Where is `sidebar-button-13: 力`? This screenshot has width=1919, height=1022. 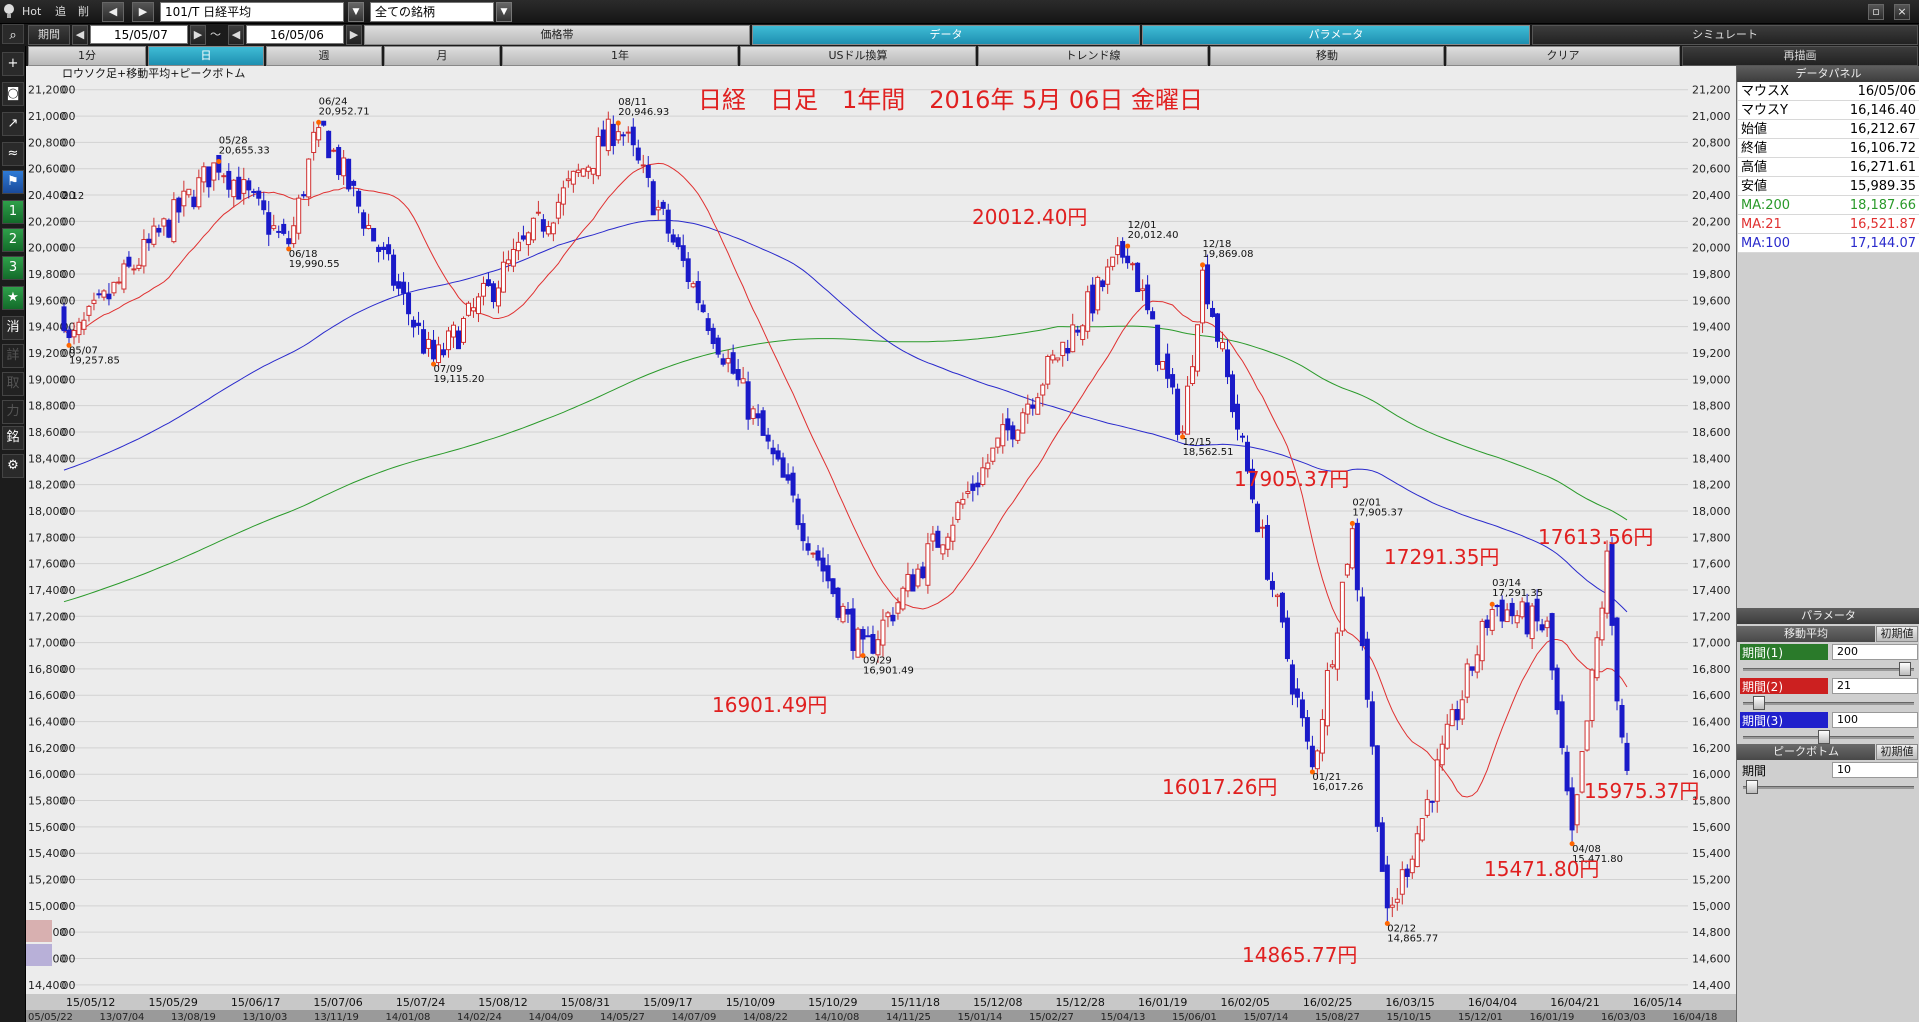
sidebar-button-13: 力 is located at coordinates (13, 412).